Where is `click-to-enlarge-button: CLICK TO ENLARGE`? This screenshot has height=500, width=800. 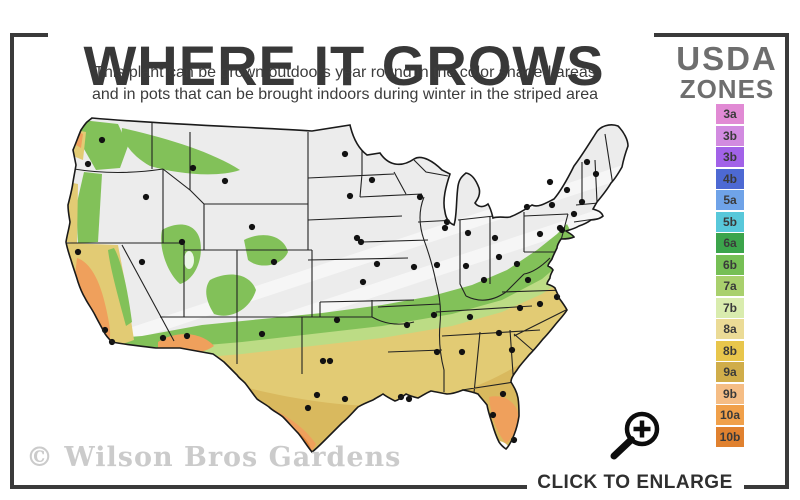
click-to-enlarge-button: CLICK TO ENLARGE is located at coordinates (635, 482).